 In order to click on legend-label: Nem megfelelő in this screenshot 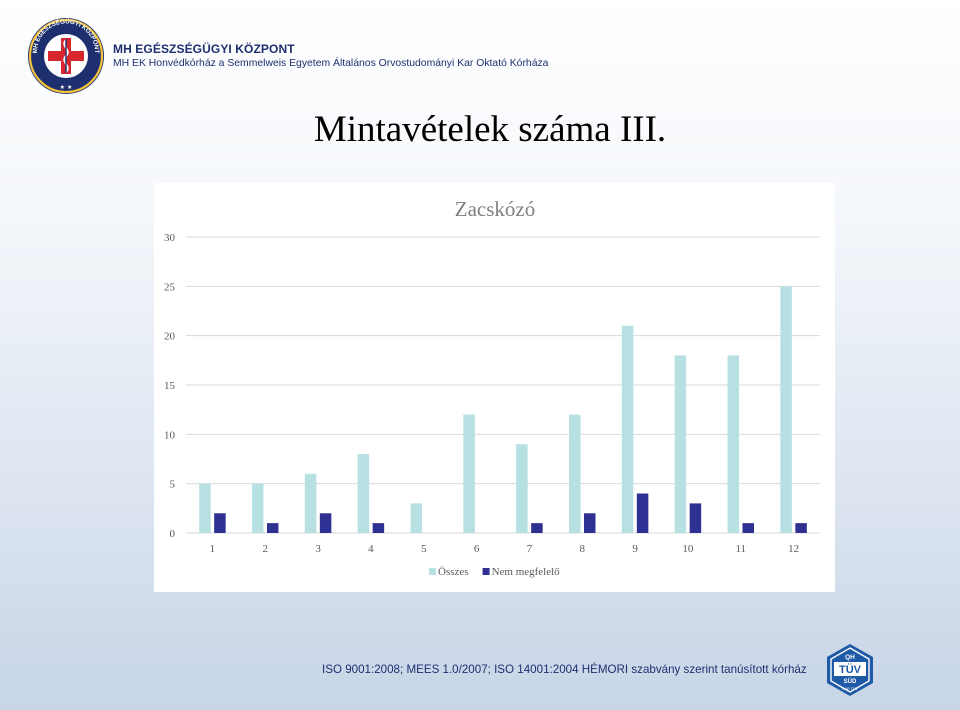, I will do `click(526, 572)`.